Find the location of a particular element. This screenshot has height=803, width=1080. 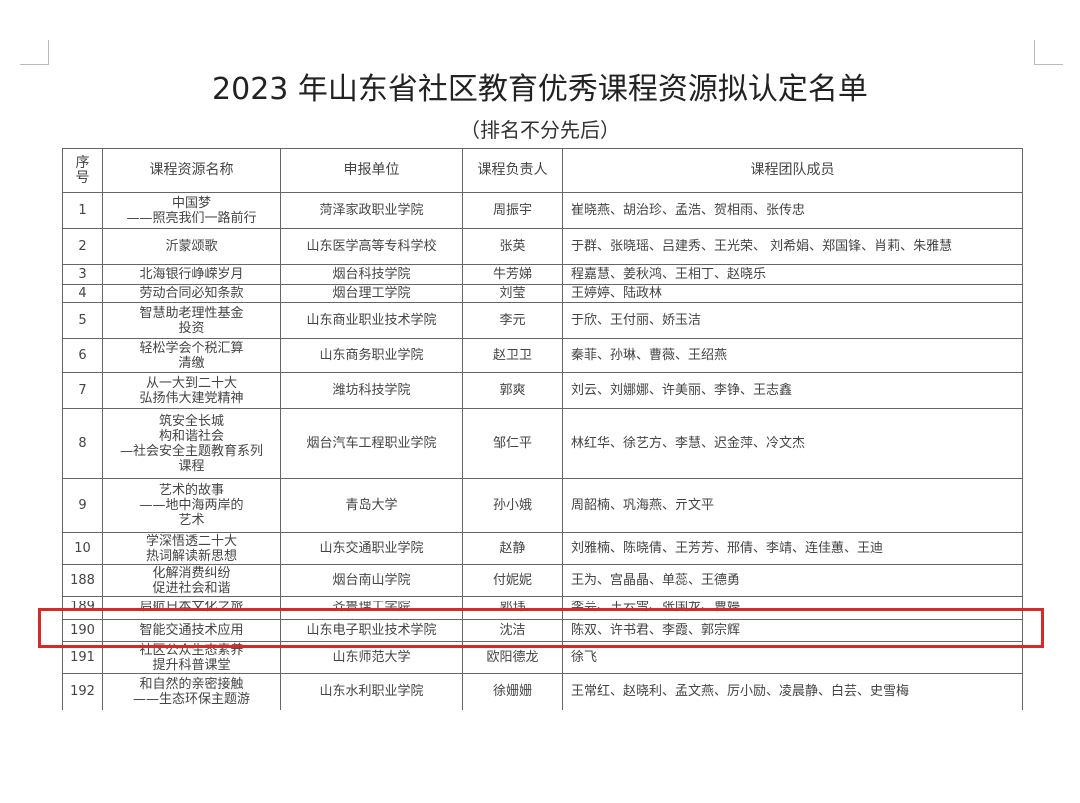

applicant-unit-text: 山东医学高等专科学校 is located at coordinates (371, 246).